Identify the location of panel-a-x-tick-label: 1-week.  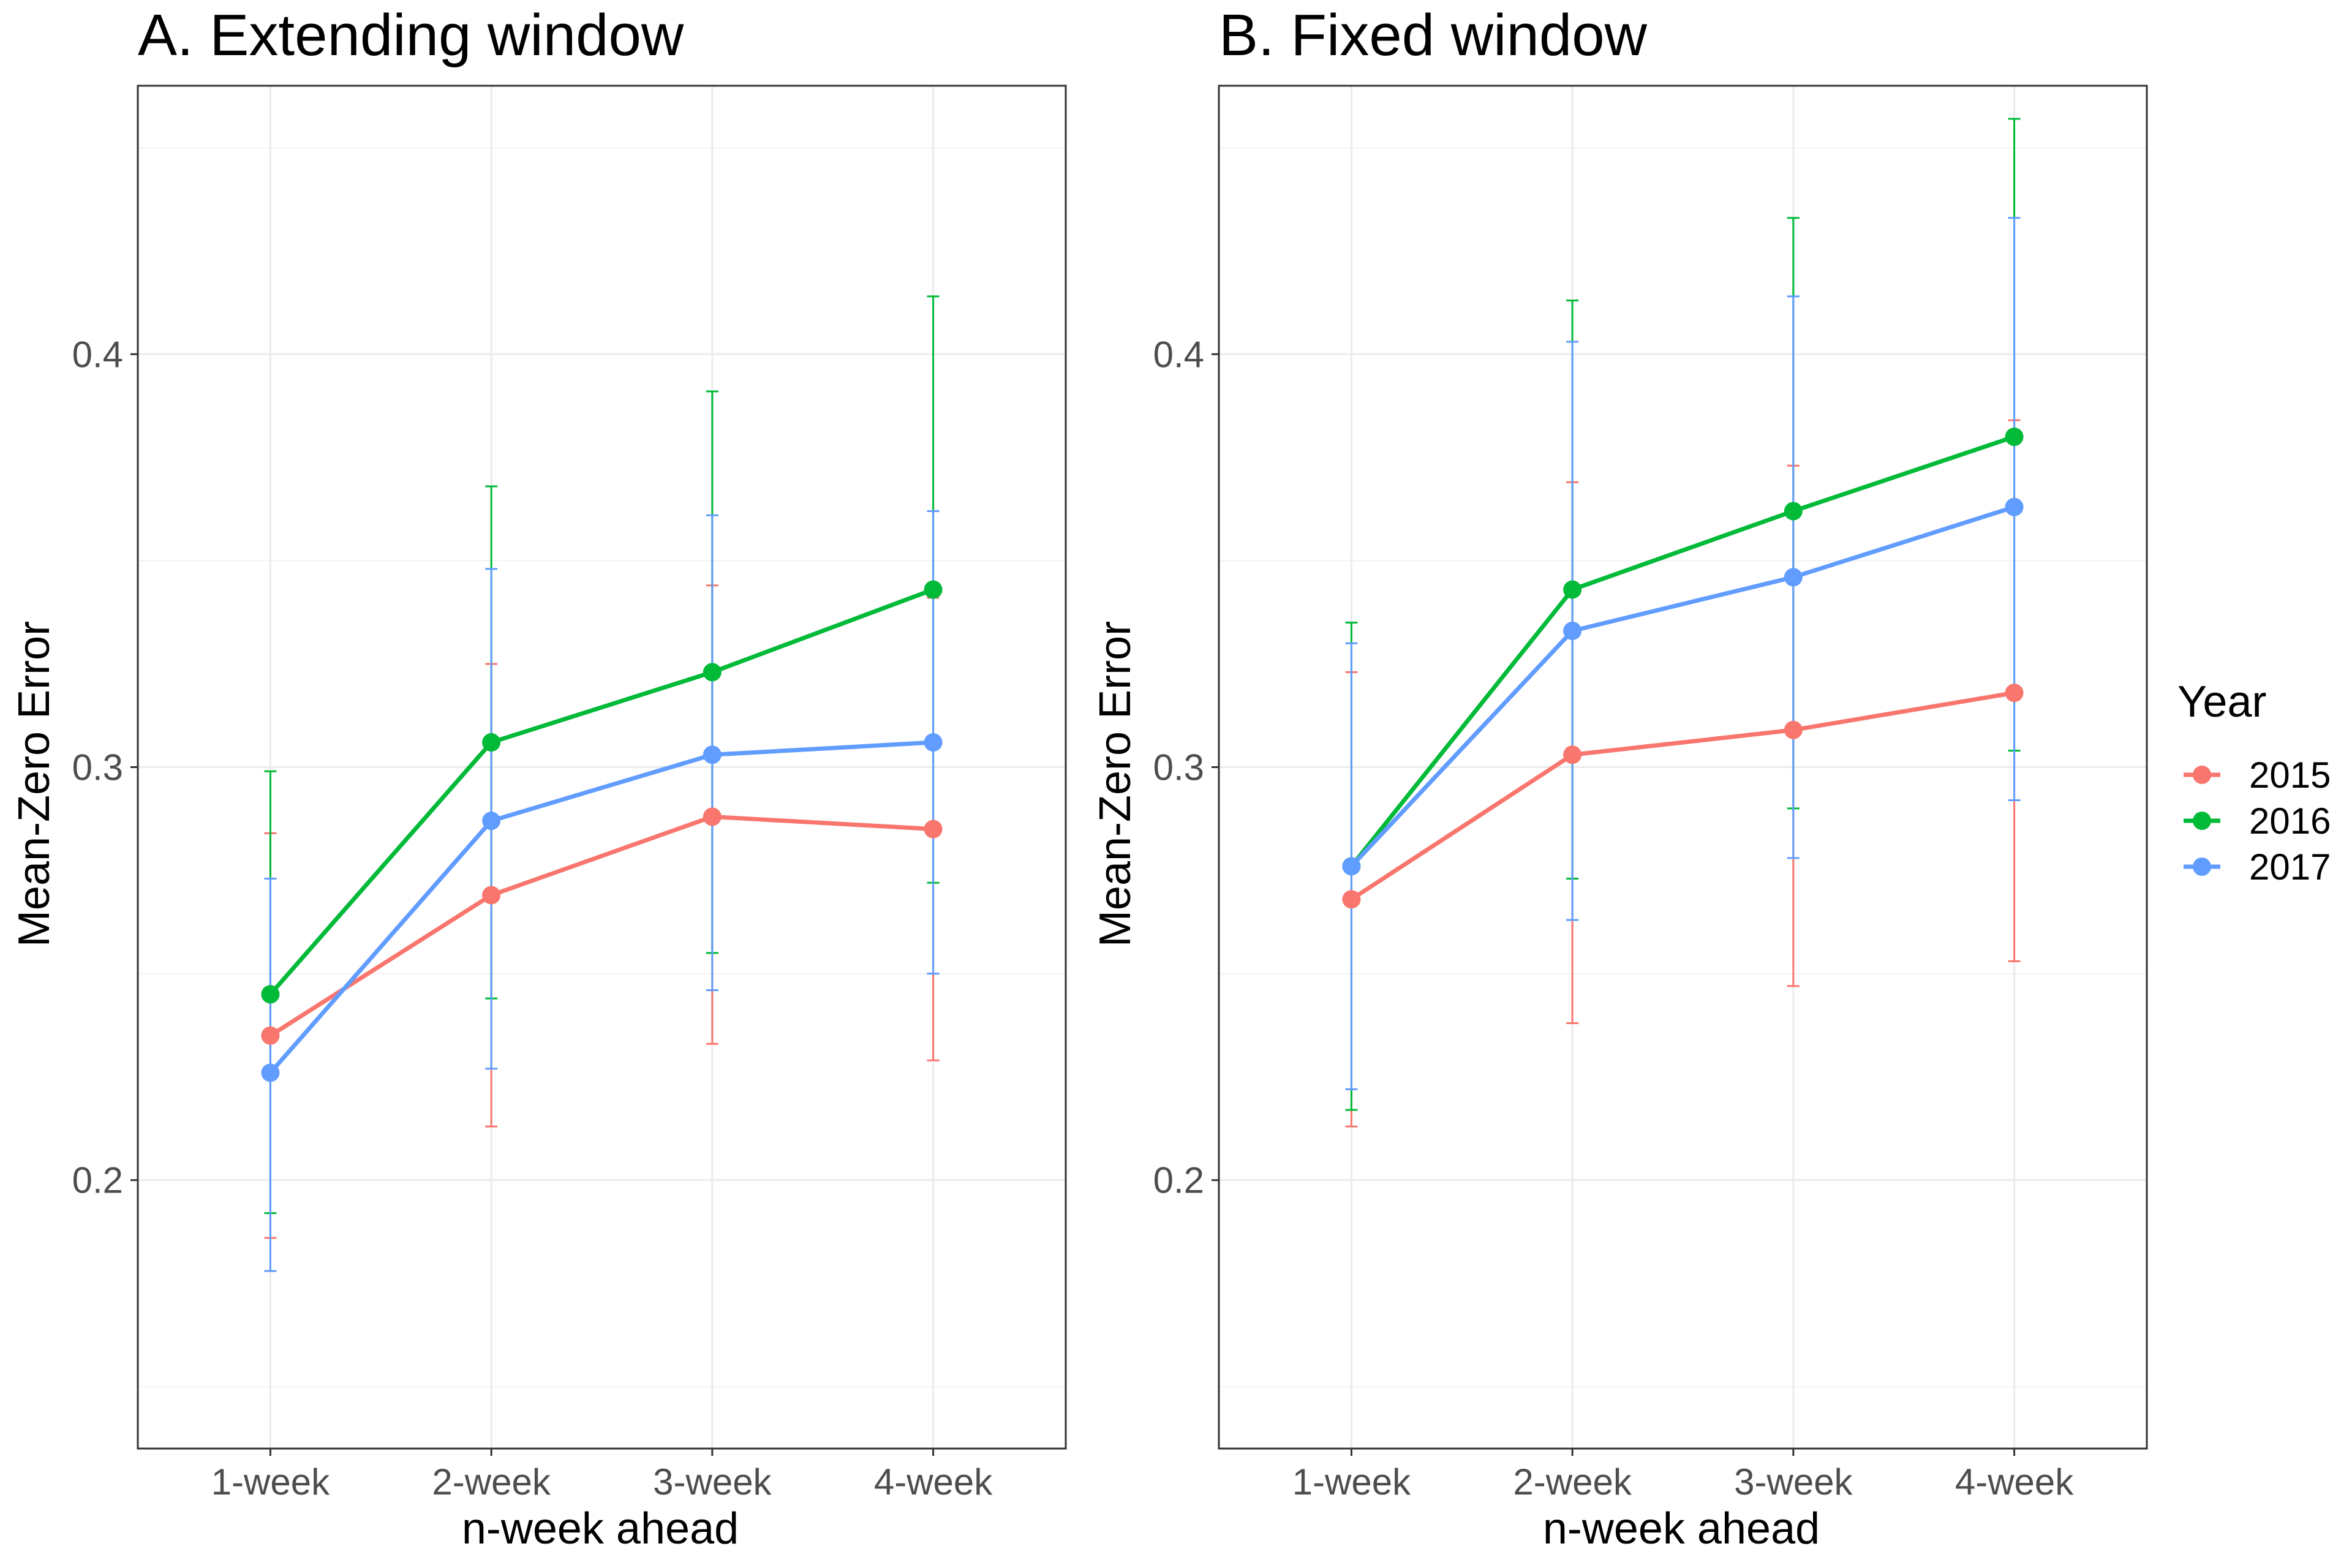
(271, 1482).